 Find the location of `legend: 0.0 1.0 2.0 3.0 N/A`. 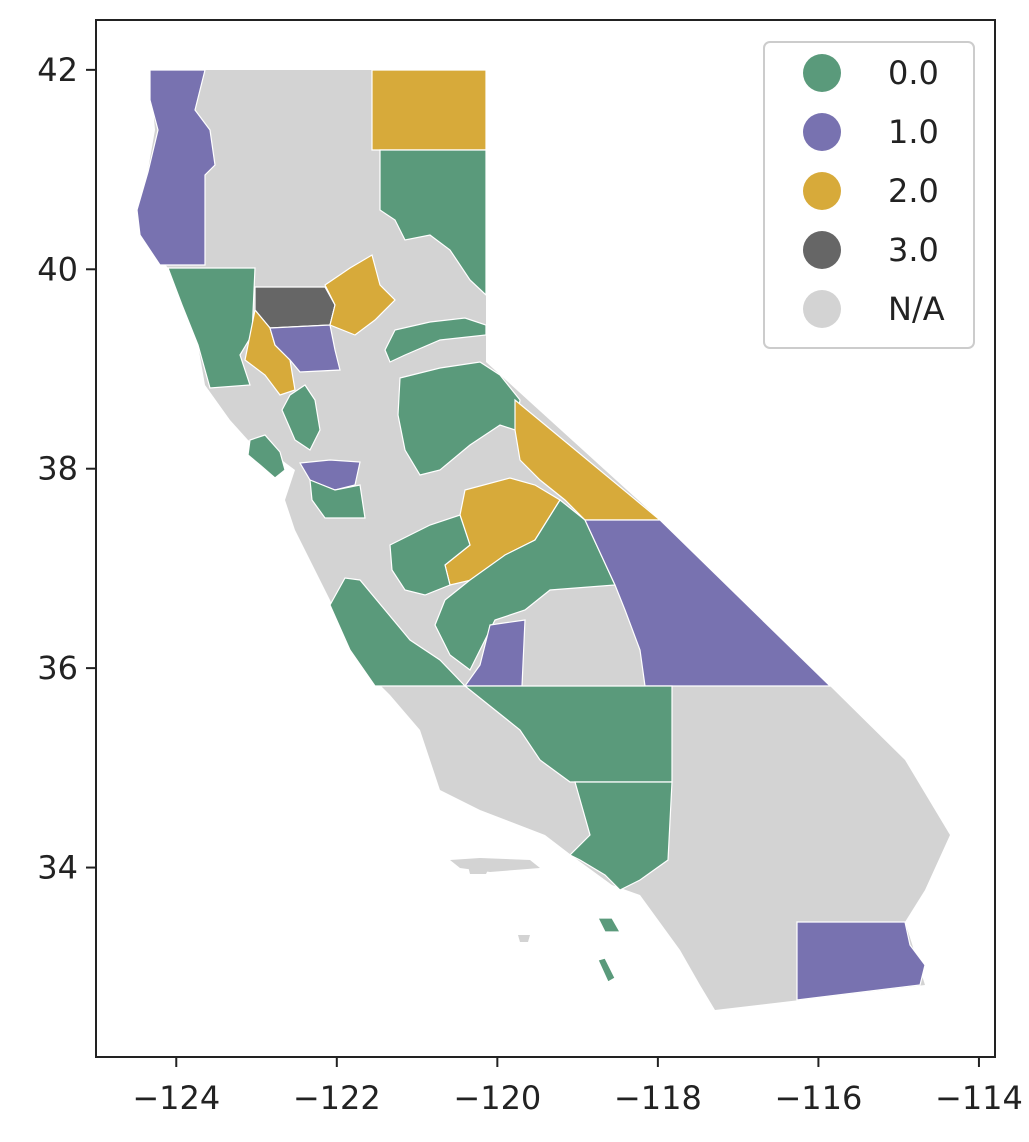

legend: 0.0 1.0 2.0 3.0 N/A is located at coordinates (869, 195).